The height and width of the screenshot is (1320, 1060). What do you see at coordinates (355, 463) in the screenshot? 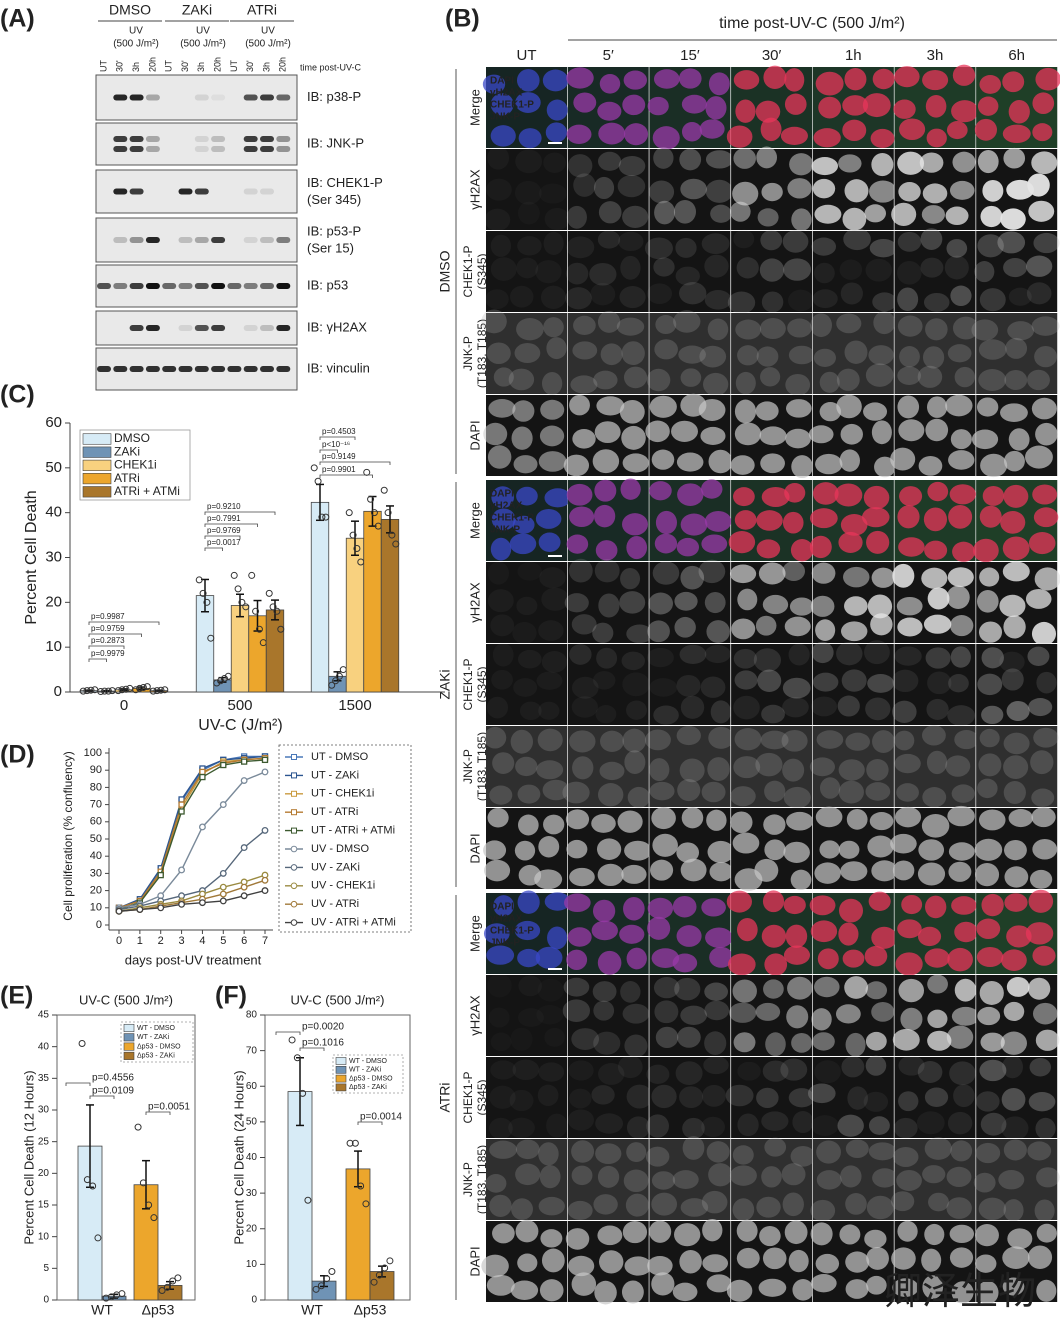
I see `significance-bracket` at bounding box center [355, 463].